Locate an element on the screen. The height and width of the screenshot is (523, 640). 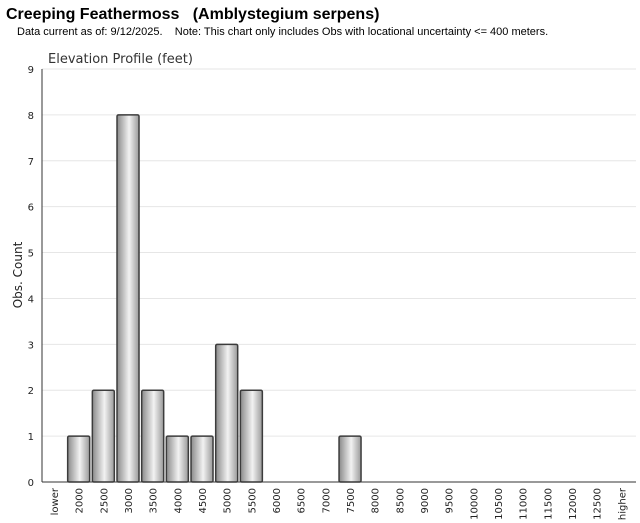
x-tick-label: 11500 is located at coordinates (548, 504).